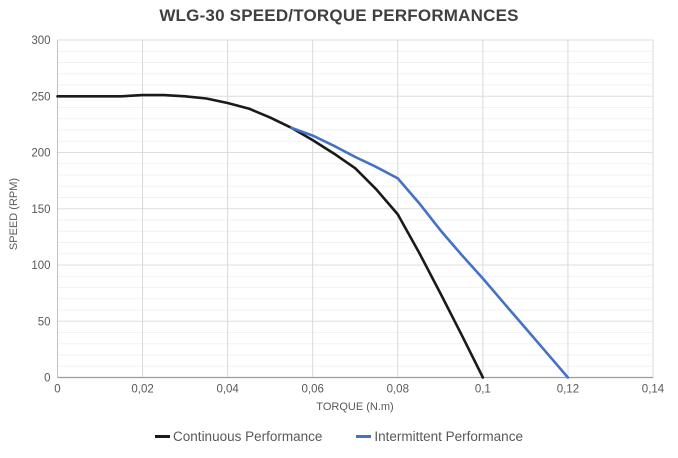 The height and width of the screenshot is (458, 678). What do you see at coordinates (248, 436) in the screenshot?
I see `legend-label-continuous: Continuous Performance` at bounding box center [248, 436].